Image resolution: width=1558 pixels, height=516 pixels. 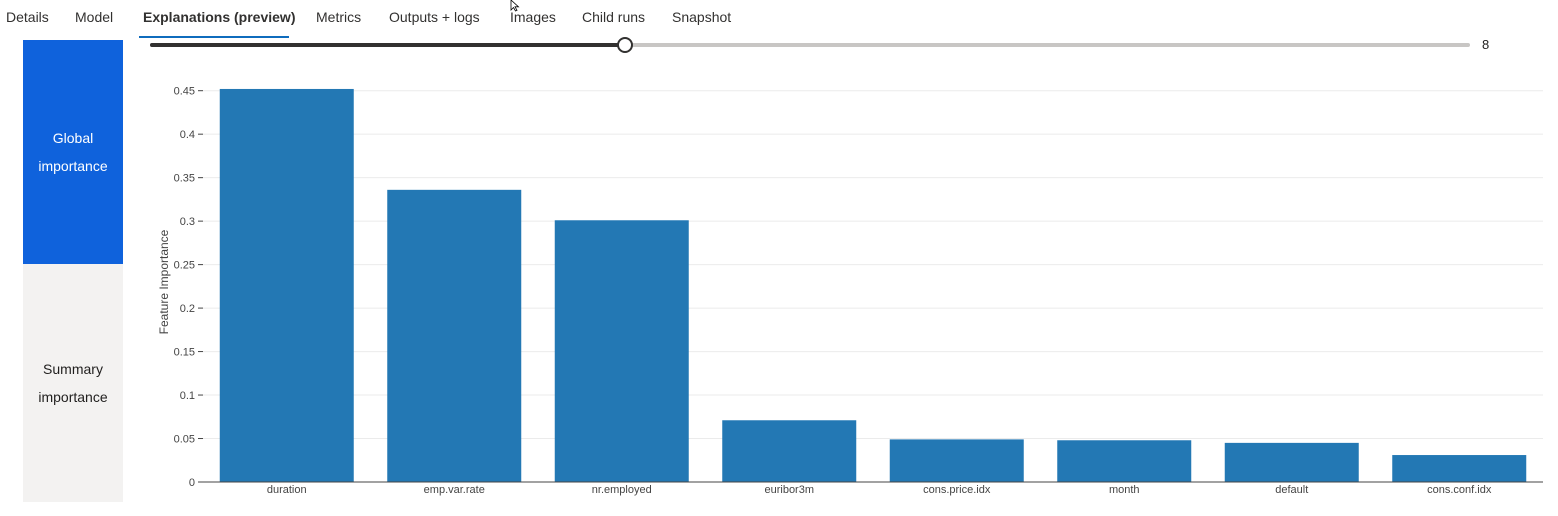 What do you see at coordinates (1291, 490) in the screenshot?
I see `x-tick-label: default` at bounding box center [1291, 490].